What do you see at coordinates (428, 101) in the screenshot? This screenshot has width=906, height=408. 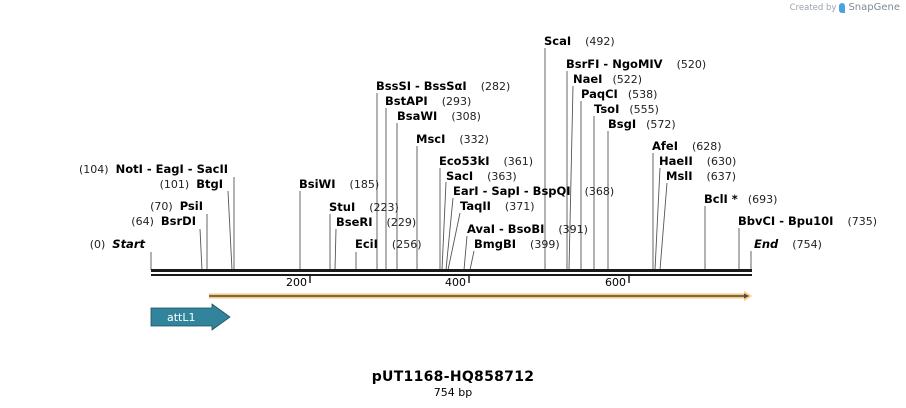 I see `site-bstapi: BstAPI (293)` at bounding box center [428, 101].